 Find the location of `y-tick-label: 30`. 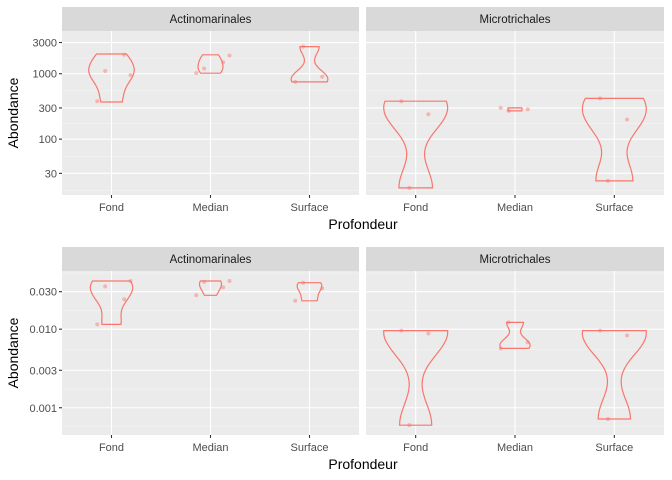

y-tick-label: 30 is located at coordinates (51, 174).